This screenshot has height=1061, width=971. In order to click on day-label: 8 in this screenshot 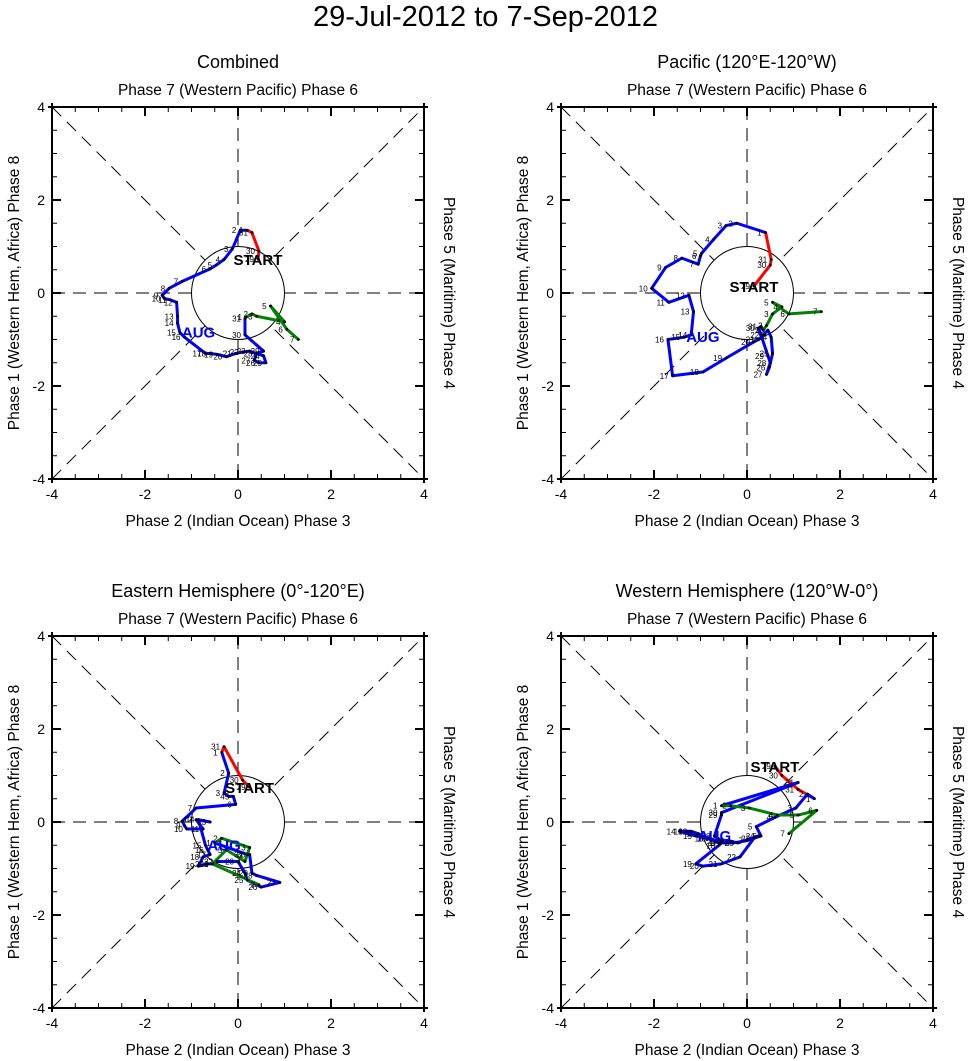, I will do `click(675, 258)`.